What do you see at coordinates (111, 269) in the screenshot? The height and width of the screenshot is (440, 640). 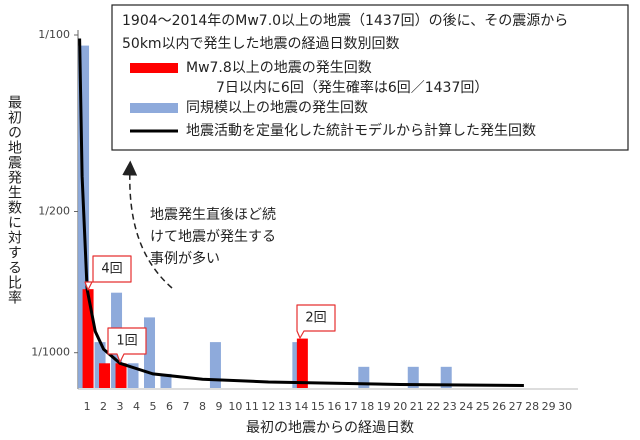 I see `callout-label: 4回` at bounding box center [111, 269].